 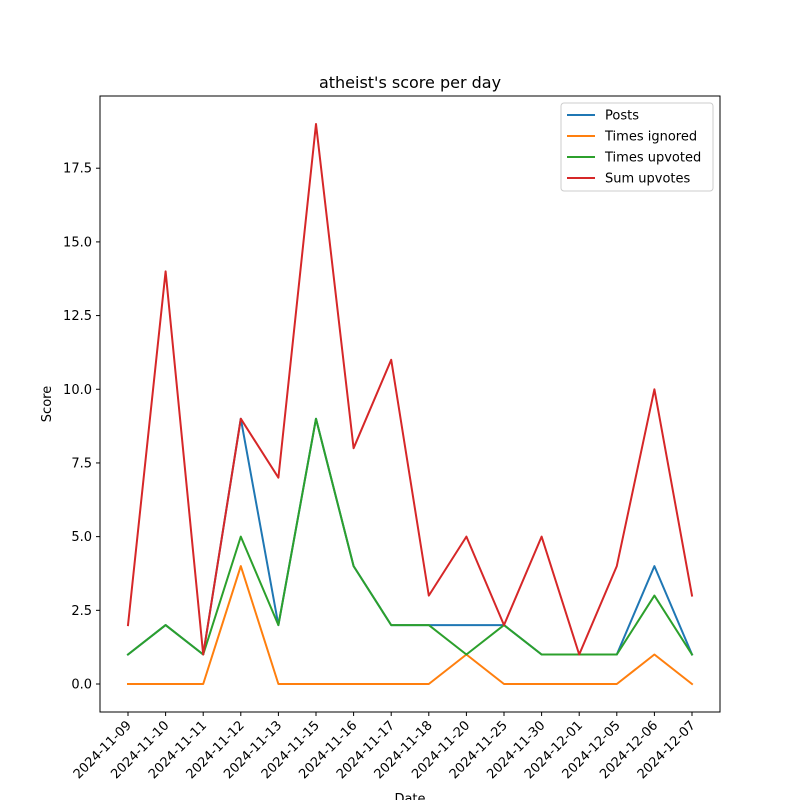 I want to click on y-tick-label: 2.5, so click(x=81, y=611).